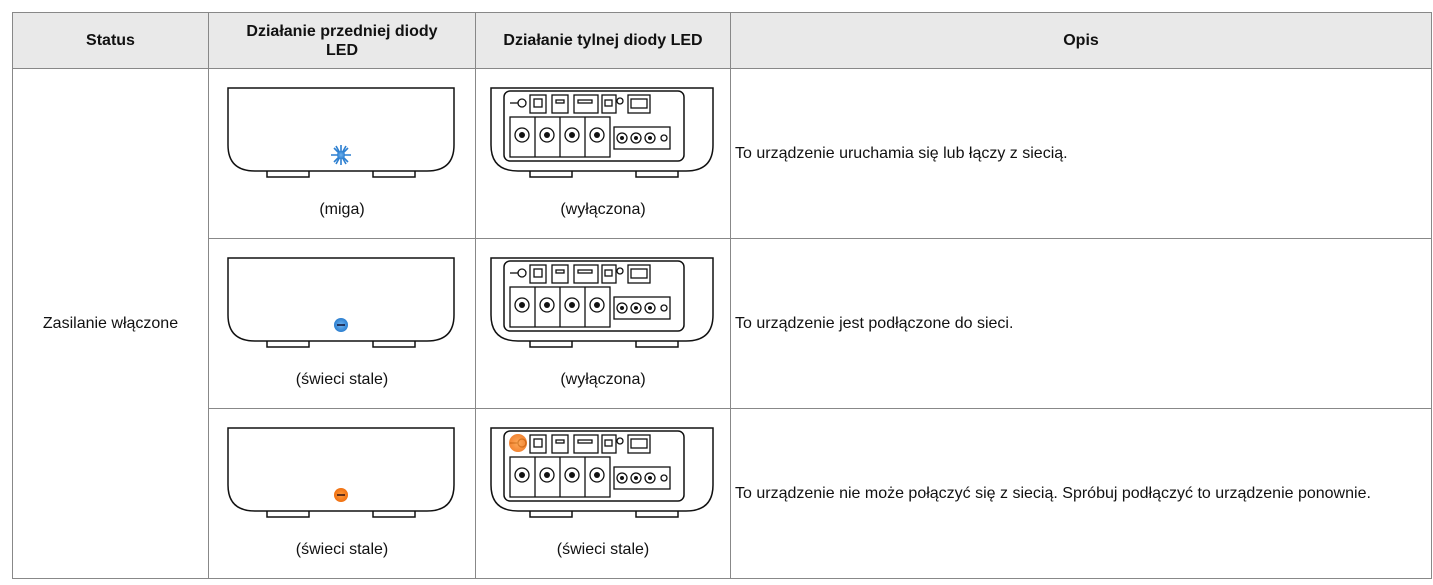 This screenshot has height=585, width=1433. I want to click on status-cell: Zasilanie włączone, so click(110, 323).